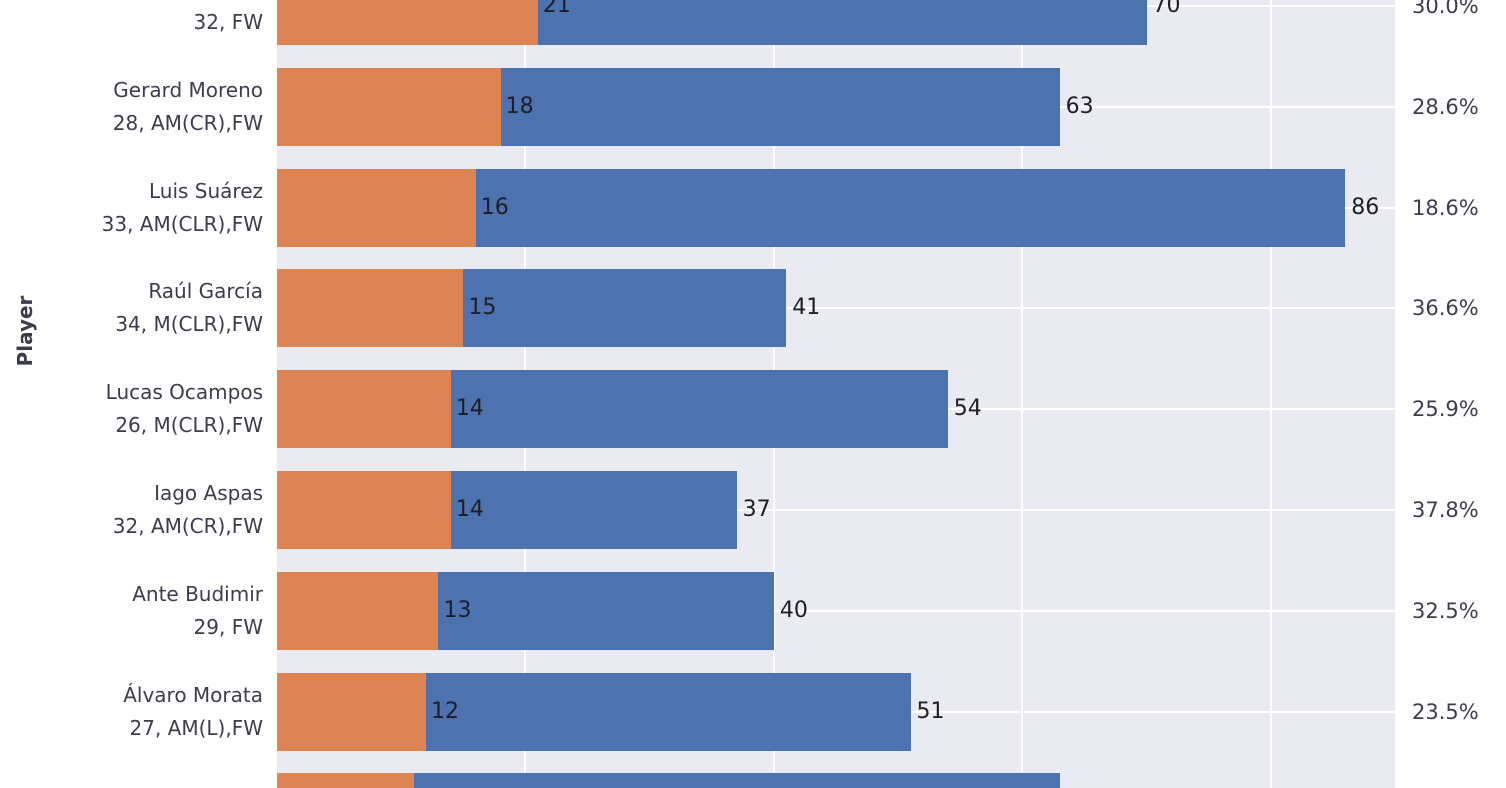 Image resolution: width=1506 pixels, height=788 pixels. What do you see at coordinates (1445, 9) in the screenshot?
I see `percent-label: 30.0%` at bounding box center [1445, 9].